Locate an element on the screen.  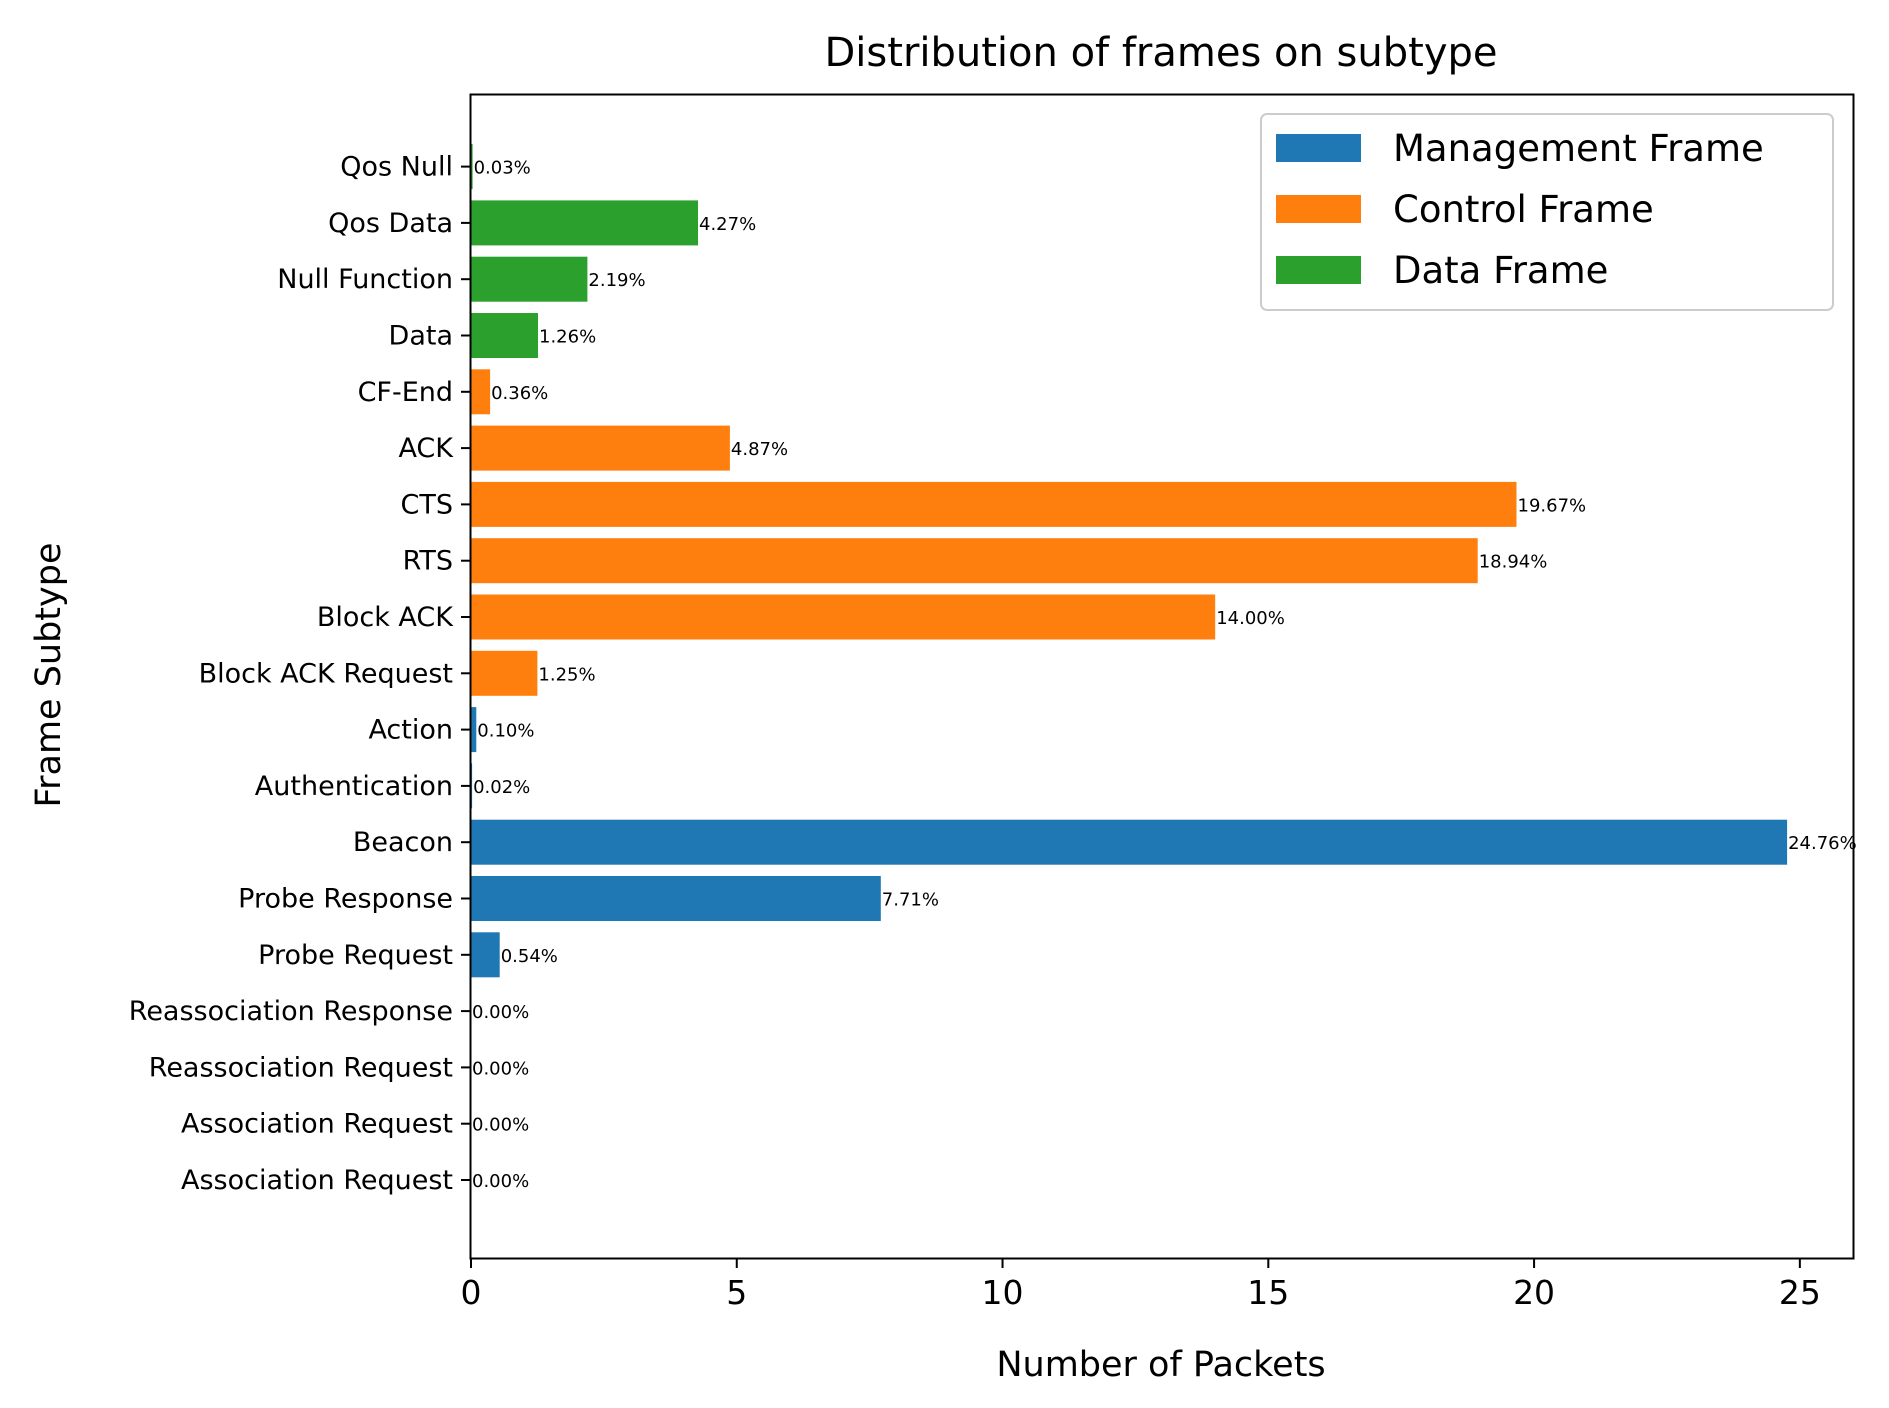
bar-block-ack-request is located at coordinates (504, 673).